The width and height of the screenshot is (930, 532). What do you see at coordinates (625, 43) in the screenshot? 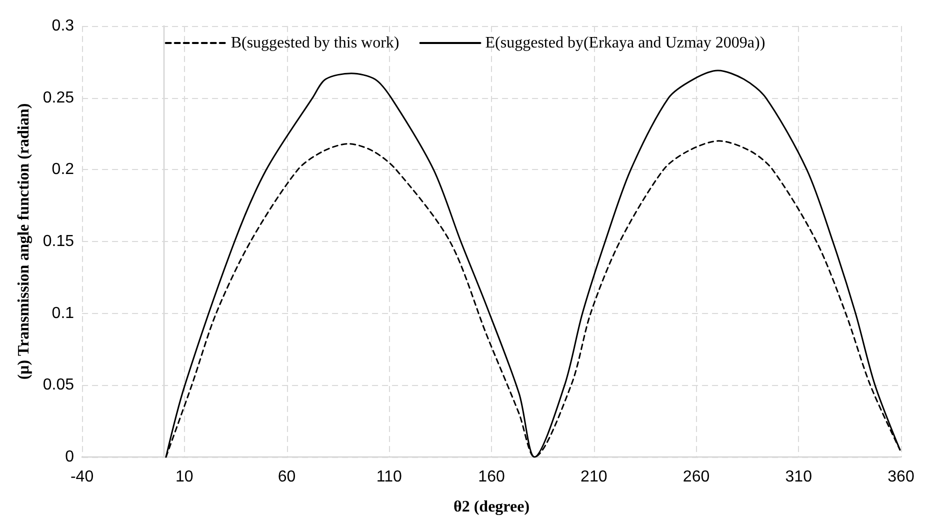
I see `legend-label: E(suggested by(Erkaya and Uzmay 2009a))` at bounding box center [625, 43].